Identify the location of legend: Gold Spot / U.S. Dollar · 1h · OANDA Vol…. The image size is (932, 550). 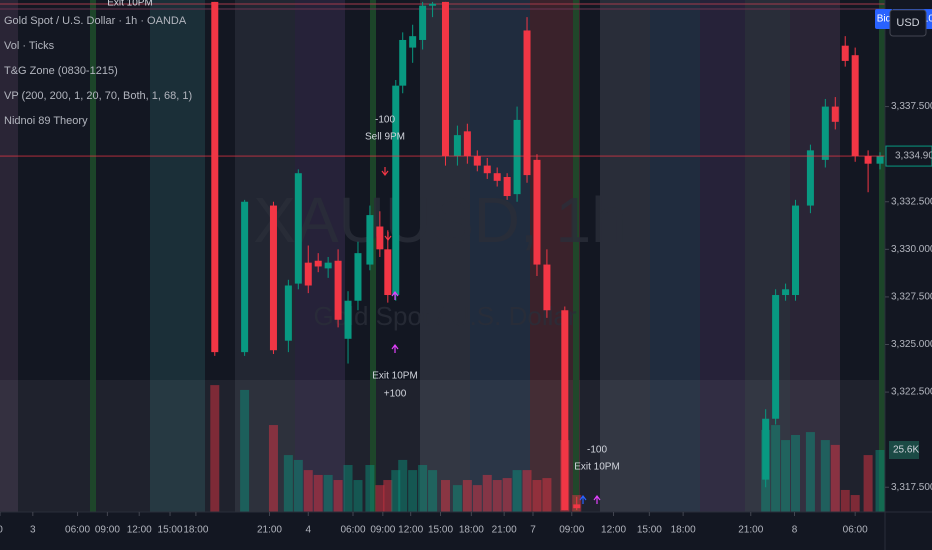
(98, 71).